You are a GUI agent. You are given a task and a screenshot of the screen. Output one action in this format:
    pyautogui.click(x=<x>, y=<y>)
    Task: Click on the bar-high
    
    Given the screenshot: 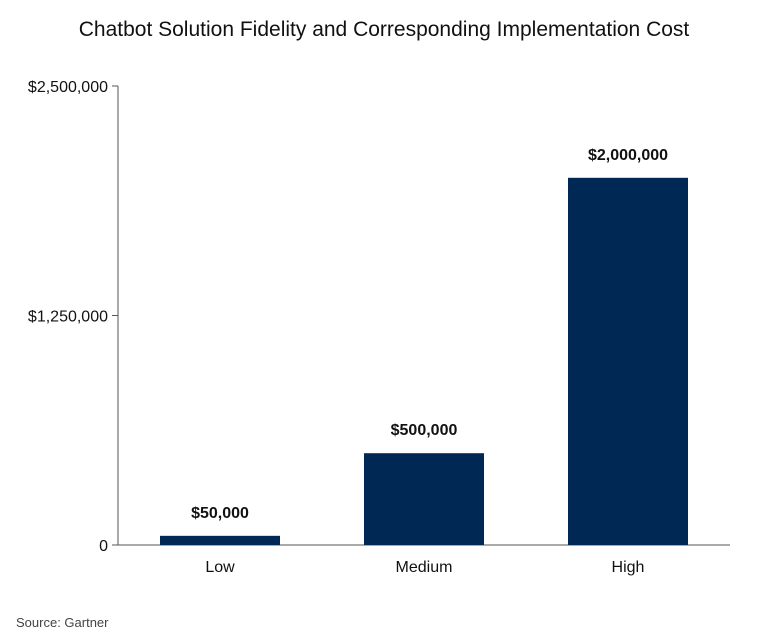 What is the action you would take?
    pyautogui.click(x=628, y=361)
    